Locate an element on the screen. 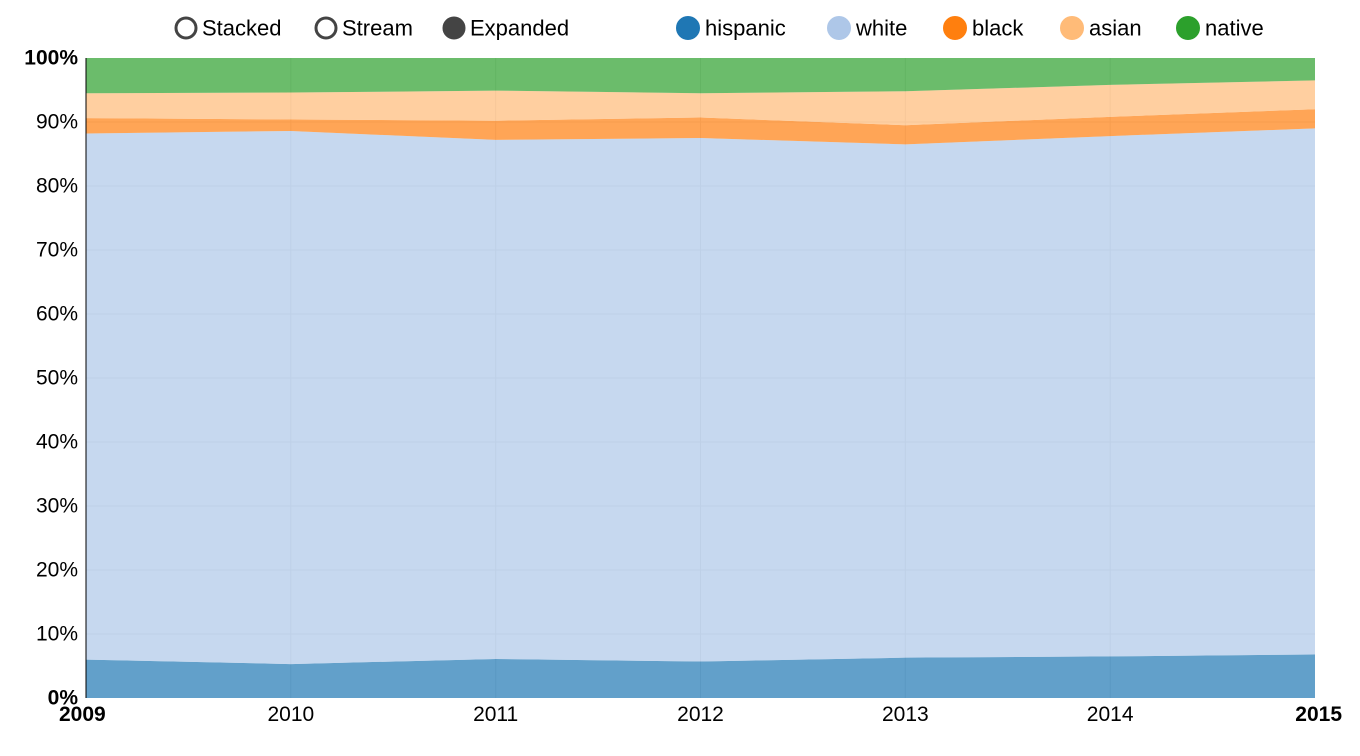 The image size is (1360, 756). control-stacked: Stacked is located at coordinates (228, 28).